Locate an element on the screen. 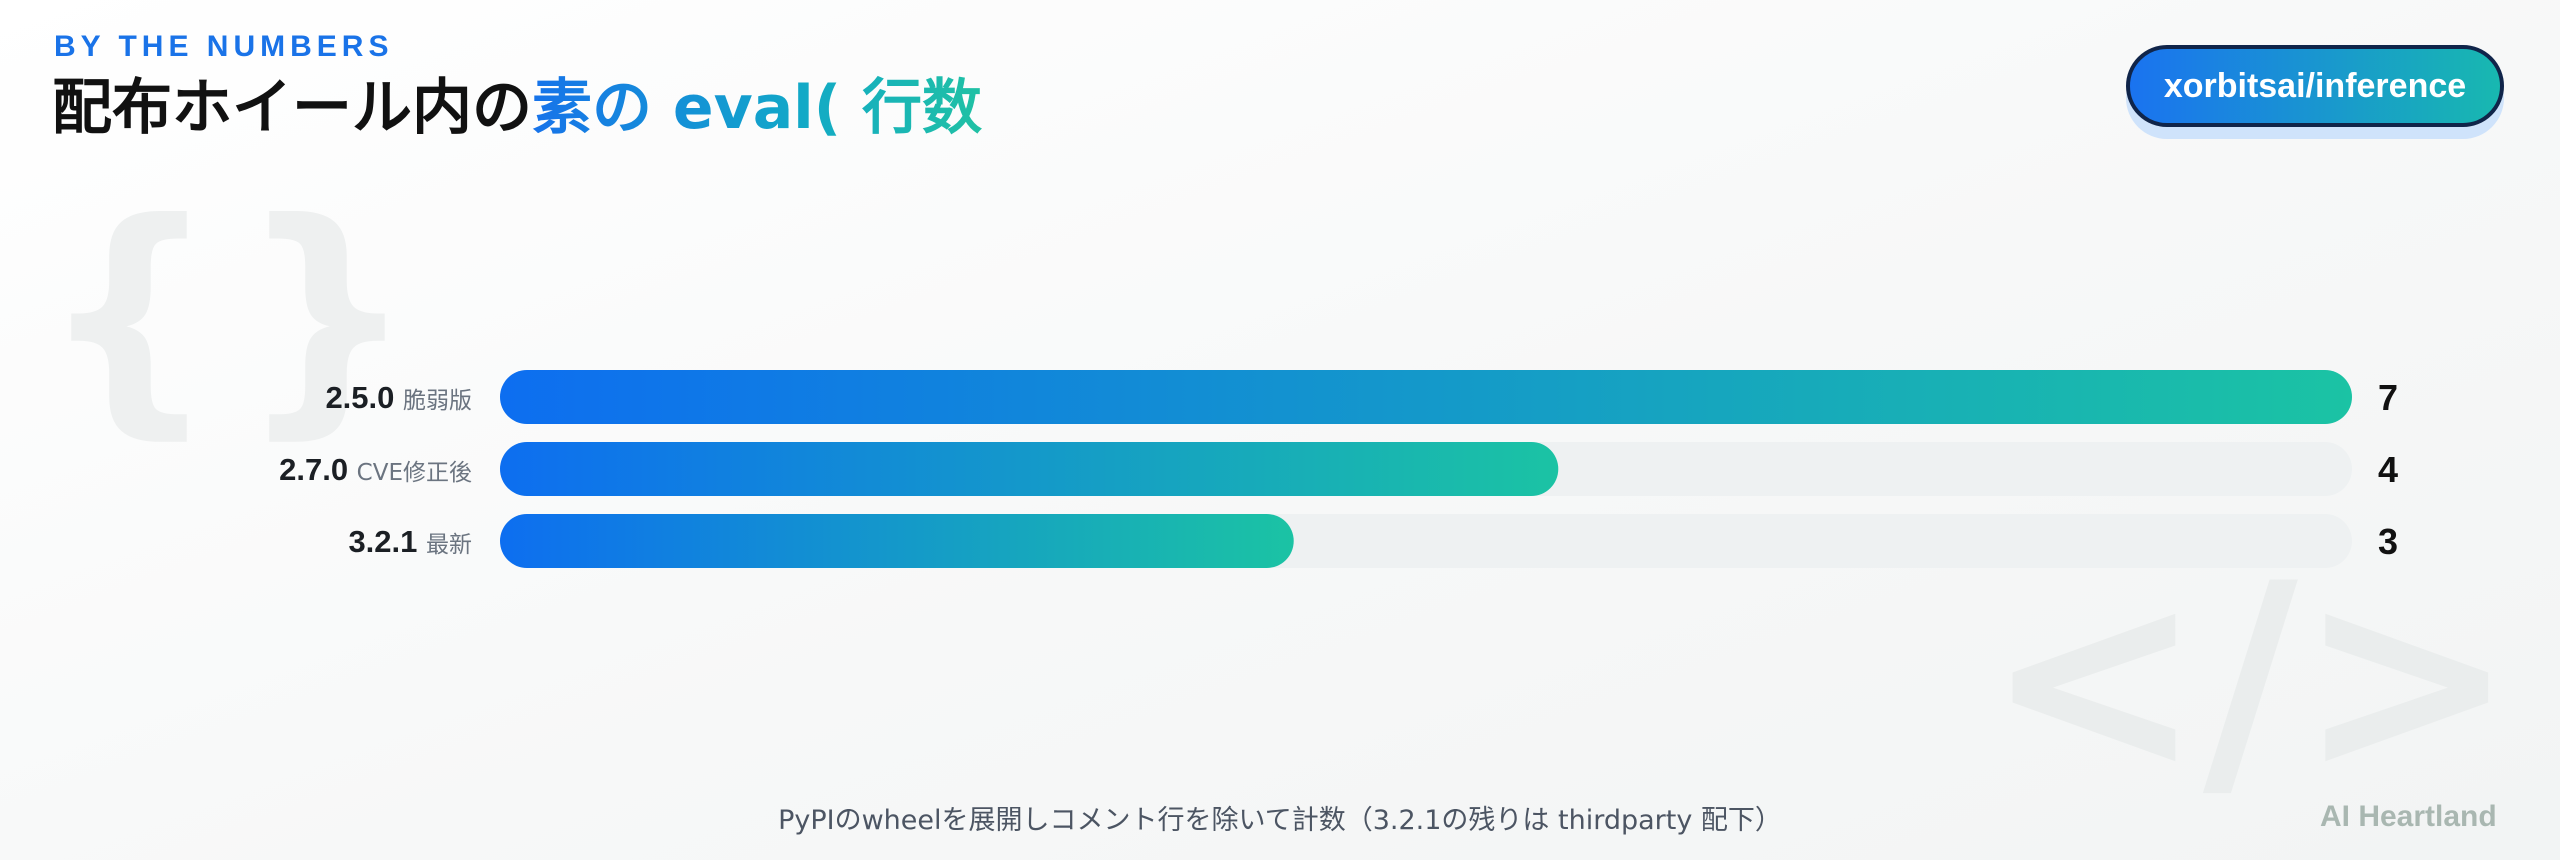  page-title: 配布ホイール内の素の eval( 行数 is located at coordinates (517, 108).